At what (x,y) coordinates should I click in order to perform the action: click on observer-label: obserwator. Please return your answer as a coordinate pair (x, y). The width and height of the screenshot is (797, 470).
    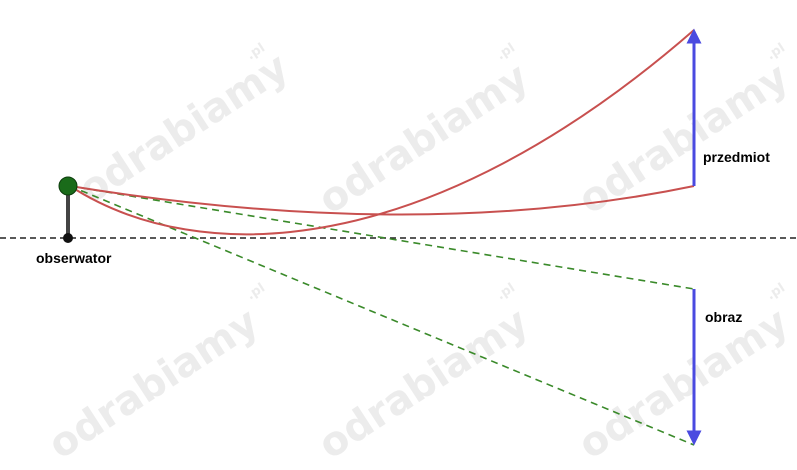
    Looking at the image, I should click on (74, 258).